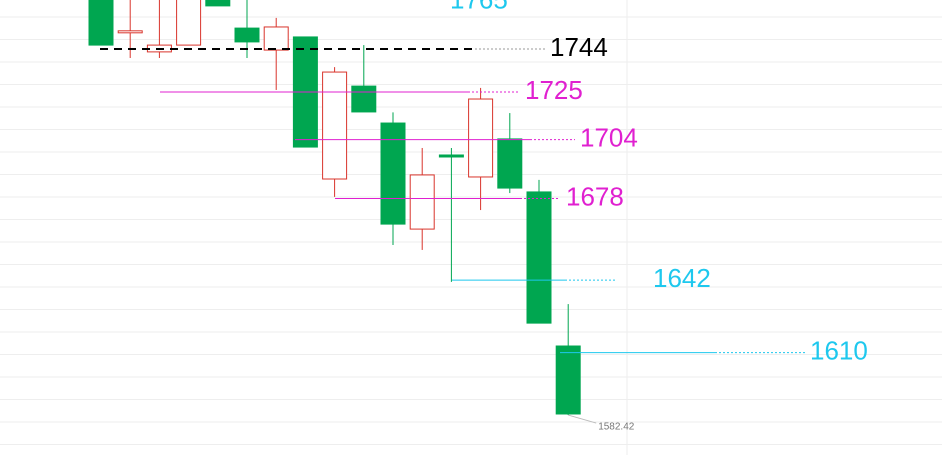  What do you see at coordinates (479, 7) in the screenshot?
I see `level-label: 1765` at bounding box center [479, 7].